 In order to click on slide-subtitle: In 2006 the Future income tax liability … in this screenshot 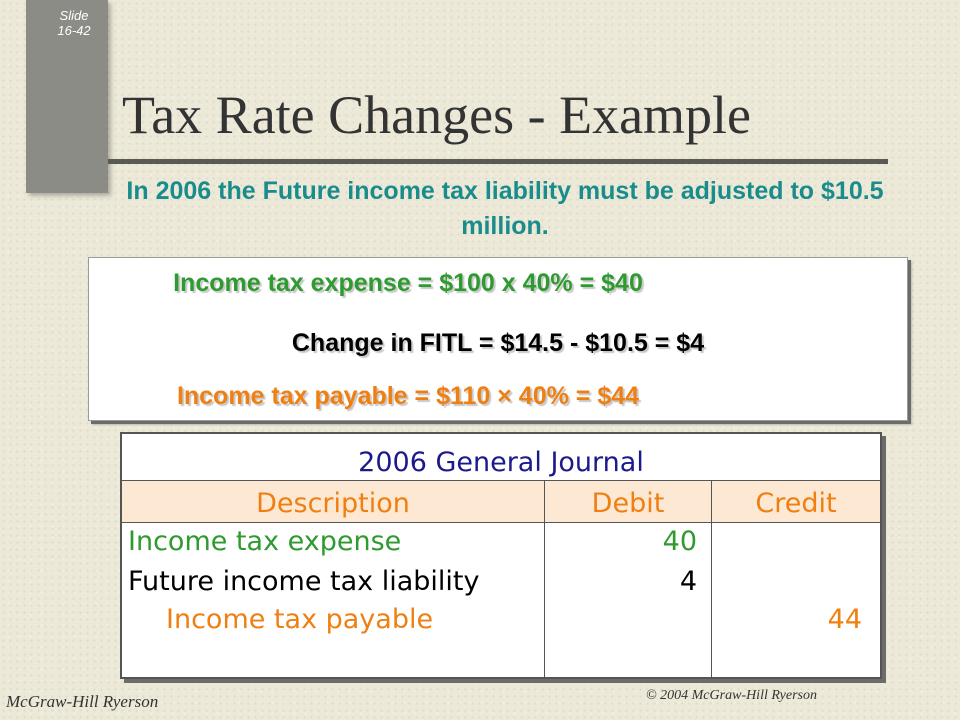, I will do `click(505, 208)`.